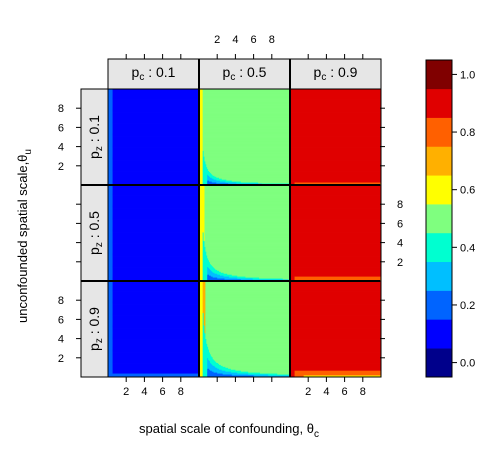 Image resolution: width=487 pixels, height=460 pixels. I want to click on svg-text: pc : 0.1, so click(154, 73).